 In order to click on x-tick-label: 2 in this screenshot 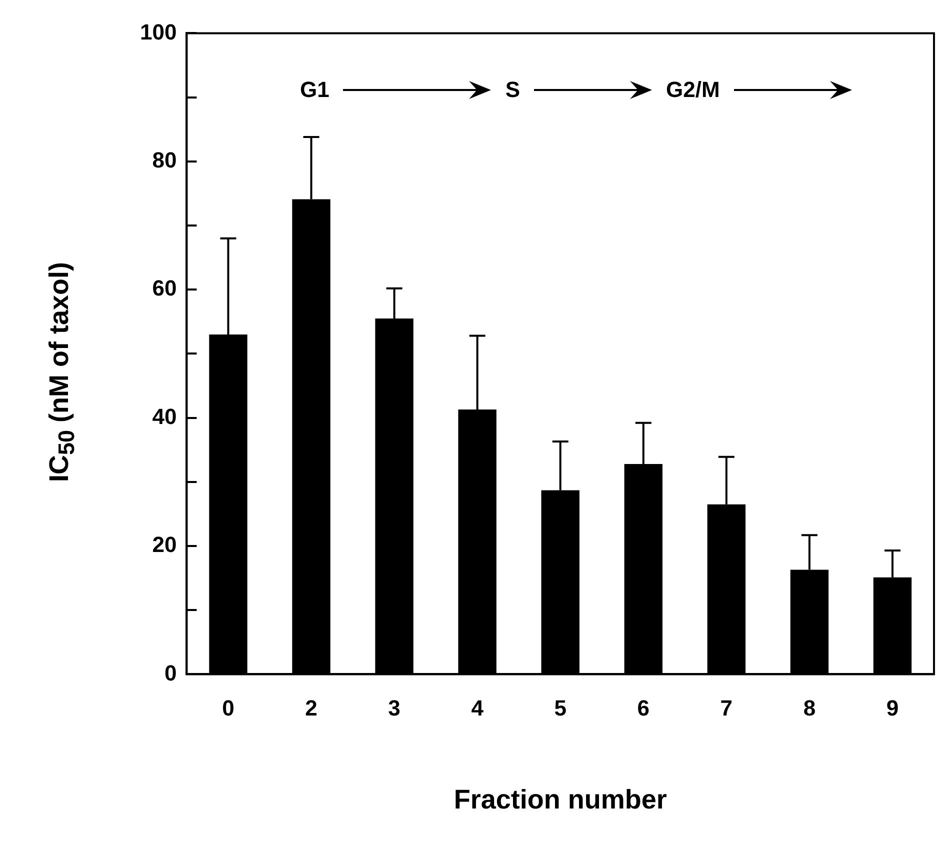, I will do `click(311, 707)`.